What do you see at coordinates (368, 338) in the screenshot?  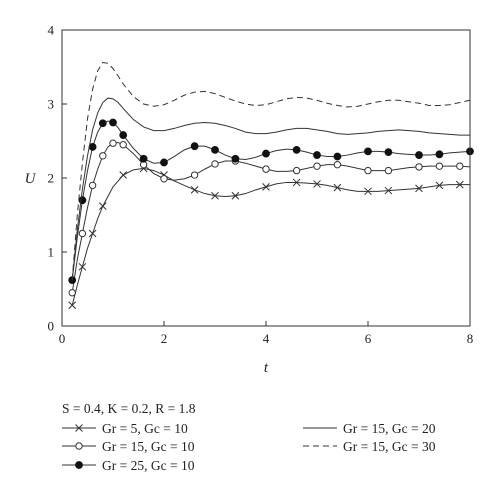 I see `x-tick-label: 6` at bounding box center [368, 338].